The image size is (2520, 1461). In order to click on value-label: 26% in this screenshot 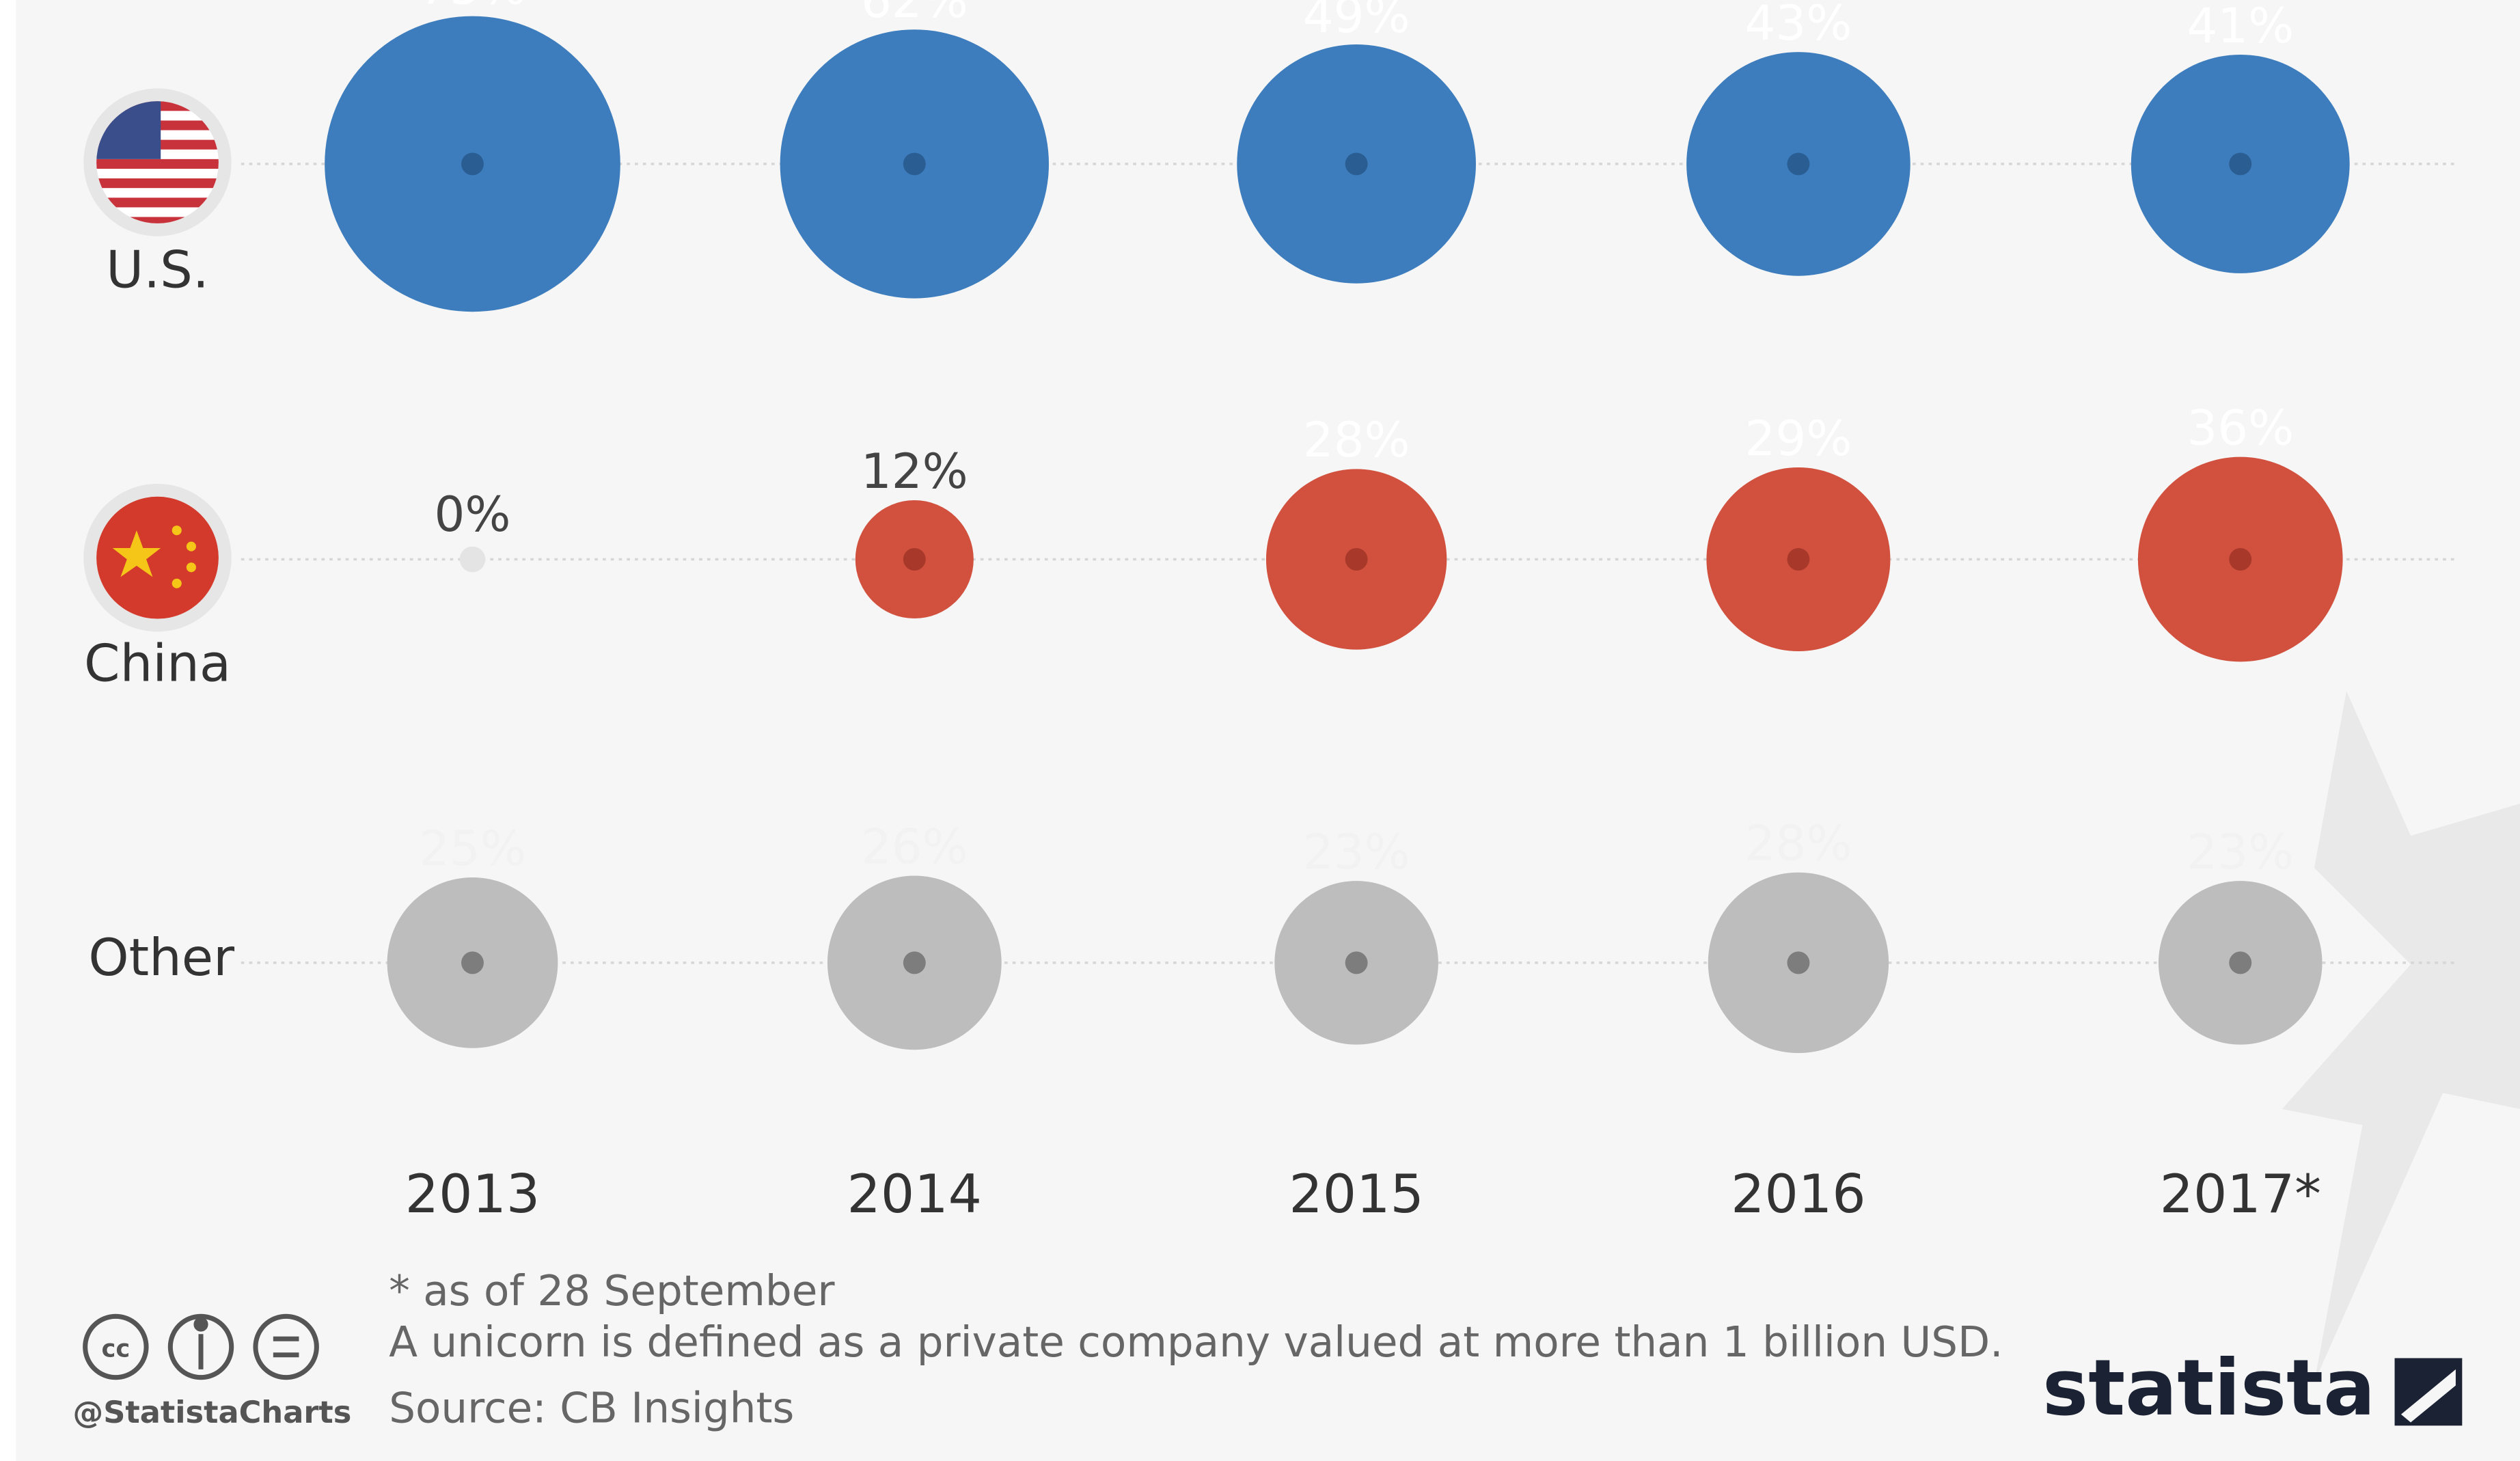, I will do `click(914, 847)`.